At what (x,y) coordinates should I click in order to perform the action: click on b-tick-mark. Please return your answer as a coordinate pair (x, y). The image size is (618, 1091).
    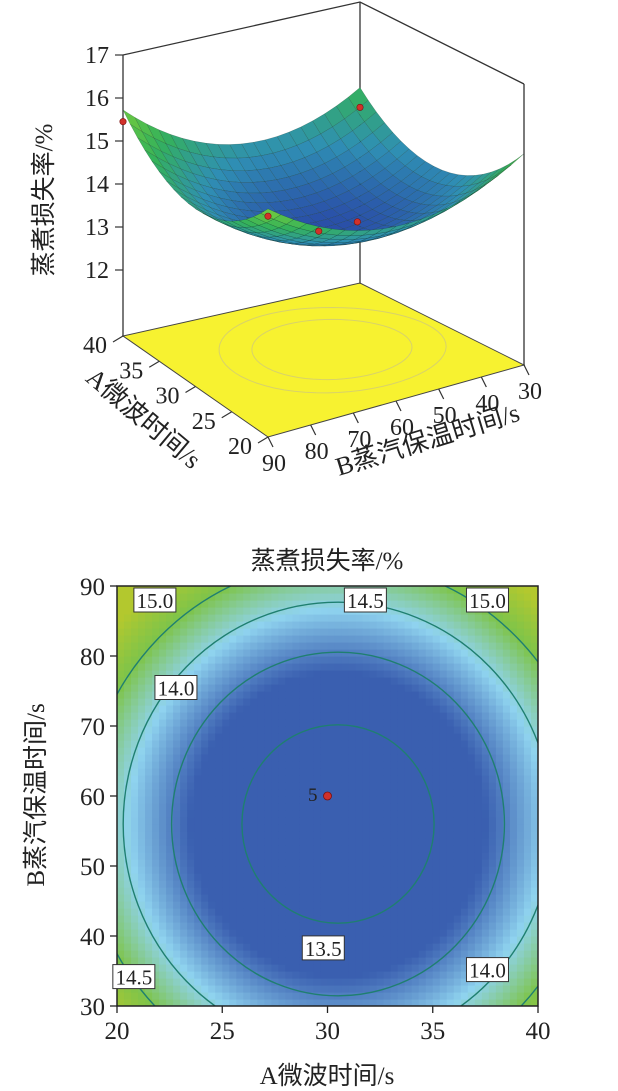
    Looking at the image, I should click on (270, 442).